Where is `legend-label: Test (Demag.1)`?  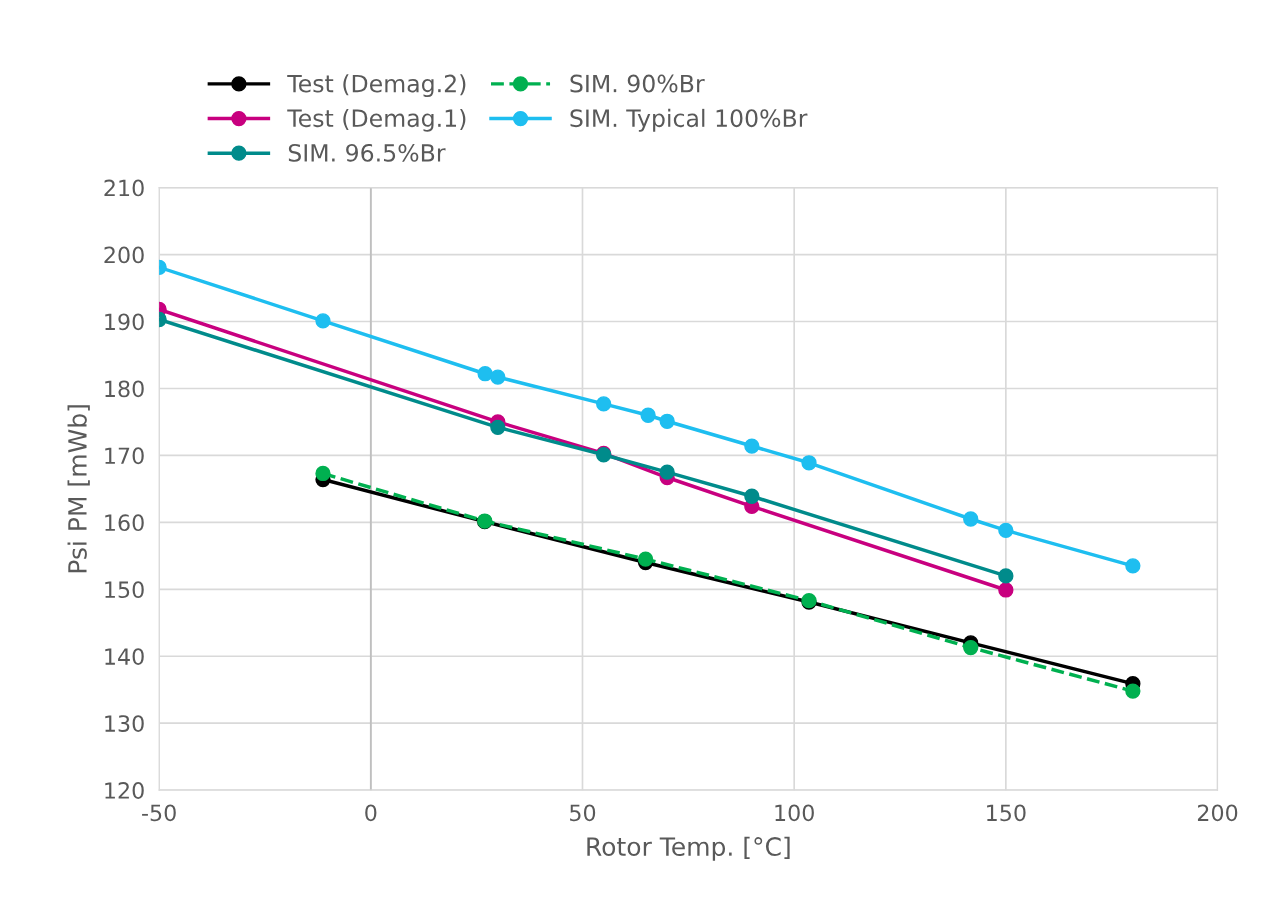
legend-label: Test (Demag.1) is located at coordinates (376, 120).